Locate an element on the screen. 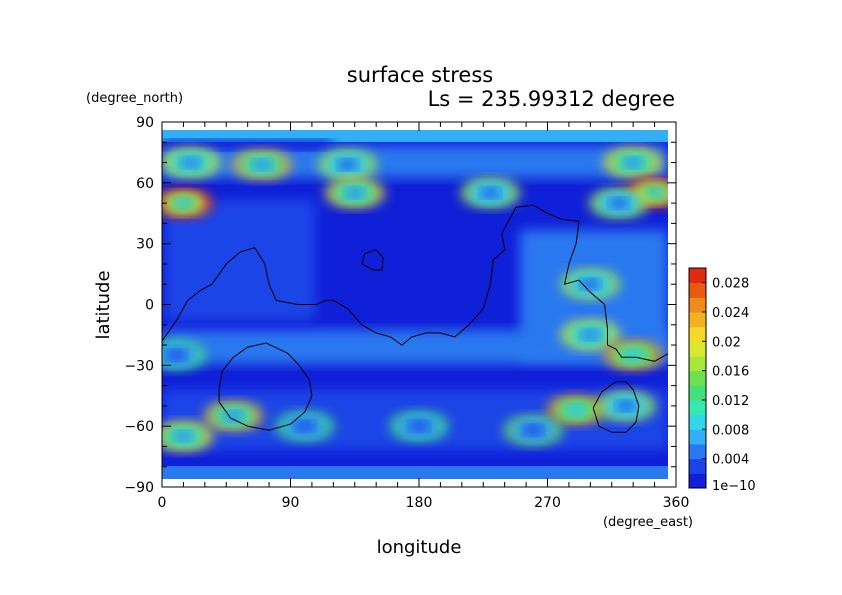  x-tick-label: 180 is located at coordinates (419, 503).